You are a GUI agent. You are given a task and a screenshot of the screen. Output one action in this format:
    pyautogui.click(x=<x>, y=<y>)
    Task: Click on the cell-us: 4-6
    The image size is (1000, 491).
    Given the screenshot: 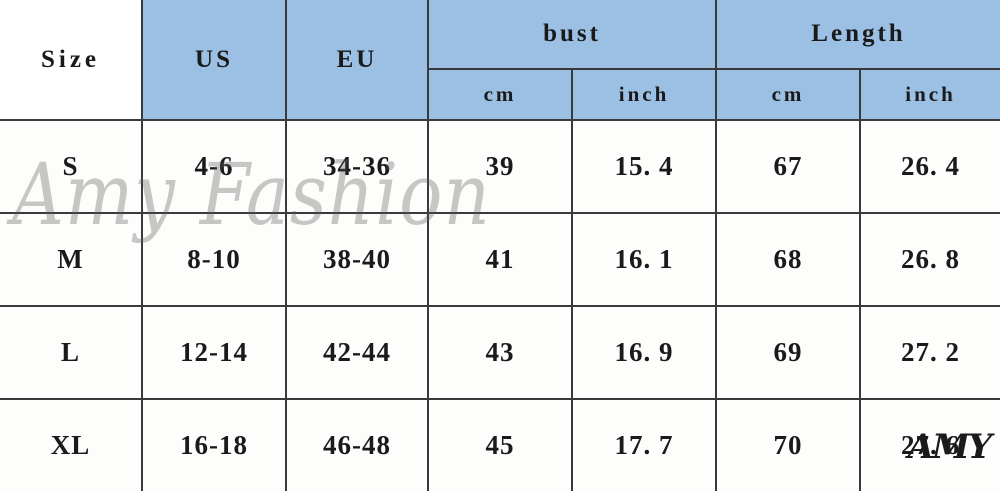 What is the action you would take?
    pyautogui.click(x=214, y=167)
    